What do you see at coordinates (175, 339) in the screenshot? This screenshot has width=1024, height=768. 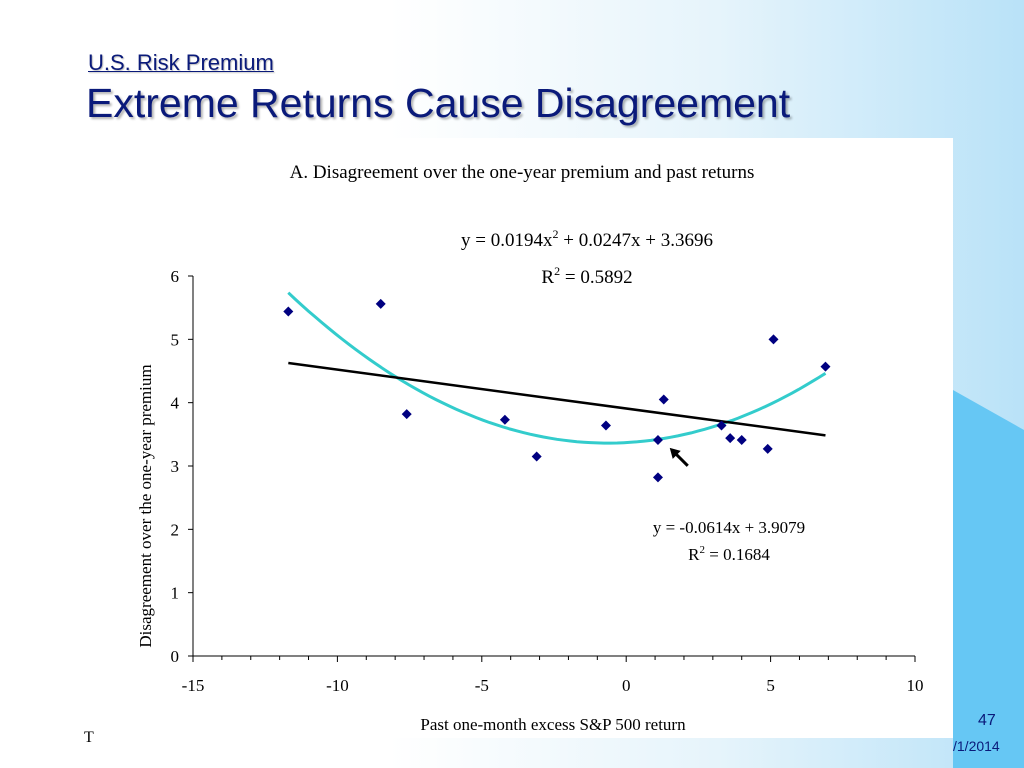 I see `y-tick-label: 5` at bounding box center [175, 339].